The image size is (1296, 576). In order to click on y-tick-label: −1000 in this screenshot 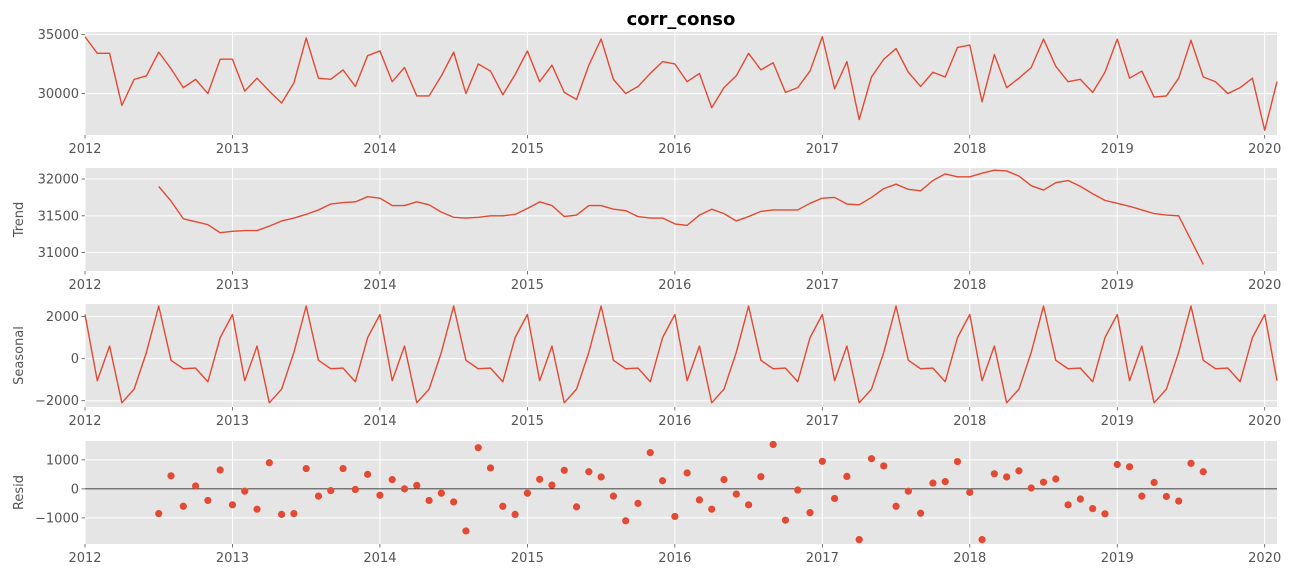, I will do `click(57, 518)`.